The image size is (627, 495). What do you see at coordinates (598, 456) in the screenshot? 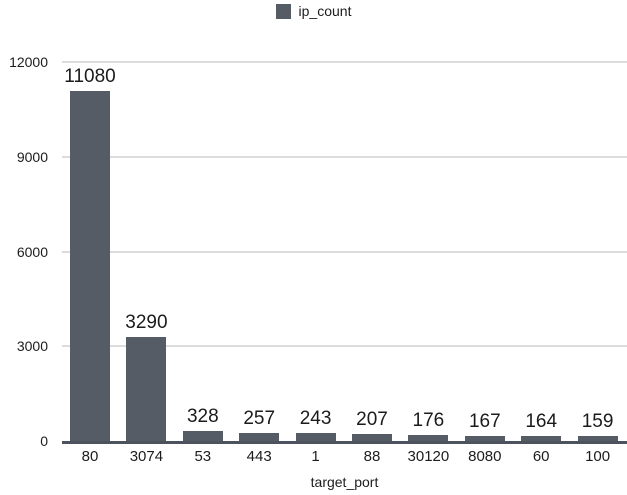
I see `x-tick-label: 100` at bounding box center [598, 456].